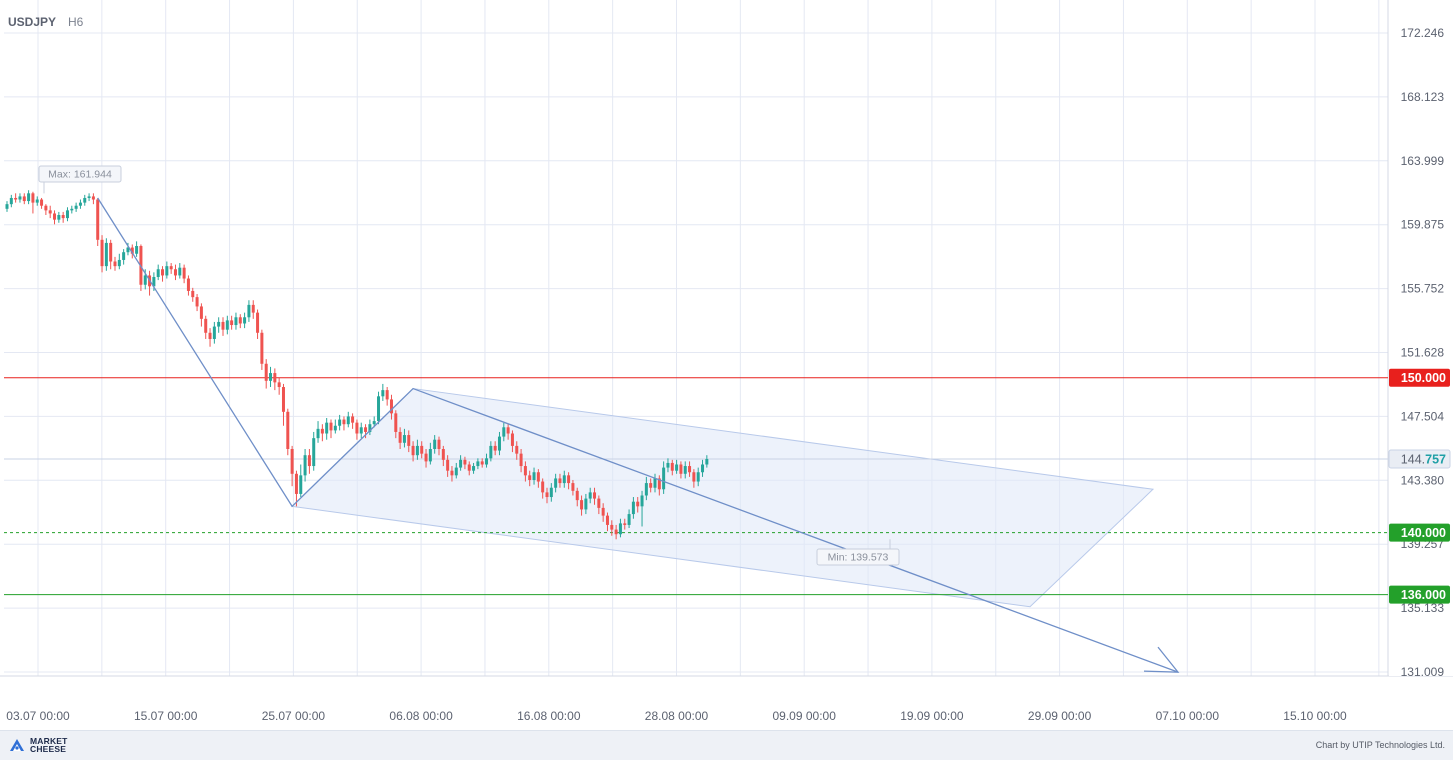 The image size is (1453, 760). What do you see at coordinates (80, 174) in the screenshot?
I see `max-label-box` at bounding box center [80, 174].